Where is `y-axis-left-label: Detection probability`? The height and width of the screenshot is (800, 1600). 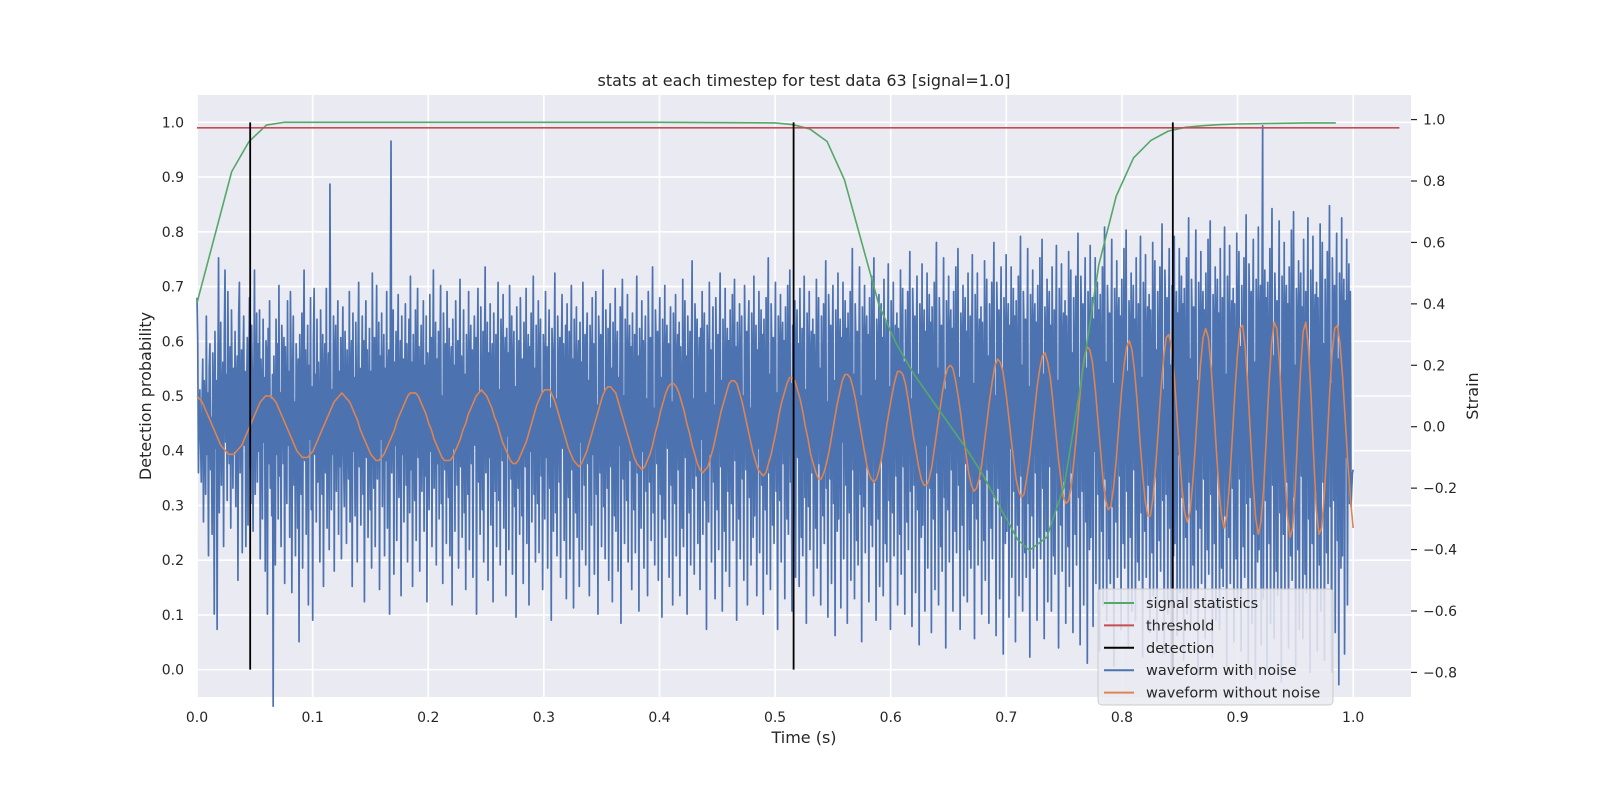 y-axis-left-label: Detection probability is located at coordinates (145, 396).